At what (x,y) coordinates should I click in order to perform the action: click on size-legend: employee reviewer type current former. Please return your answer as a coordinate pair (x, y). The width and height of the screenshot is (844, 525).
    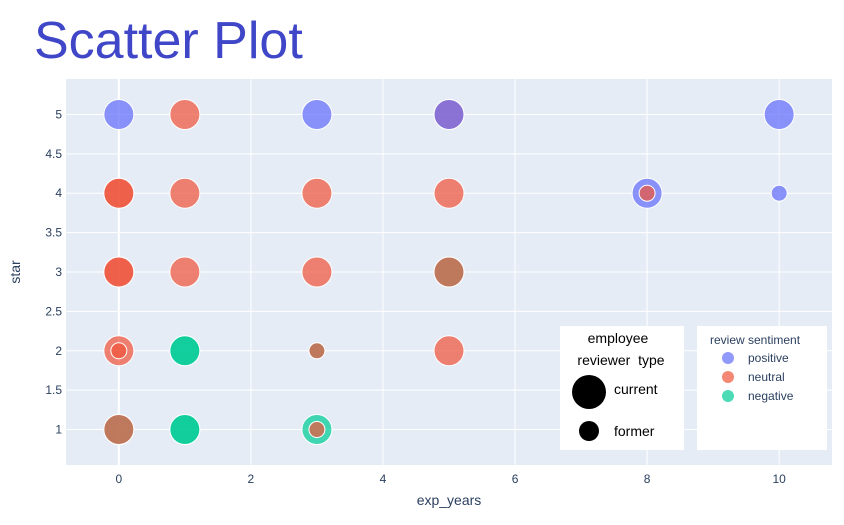
    Looking at the image, I should click on (622, 388).